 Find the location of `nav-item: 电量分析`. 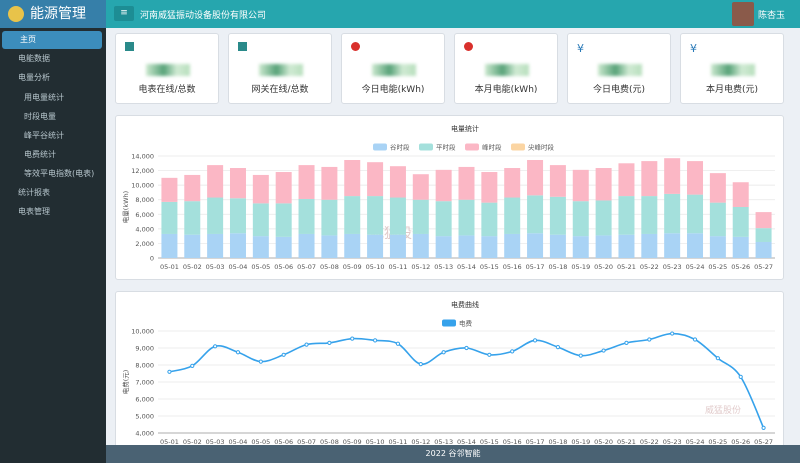

nav-item: 电量分析 is located at coordinates (53, 78).